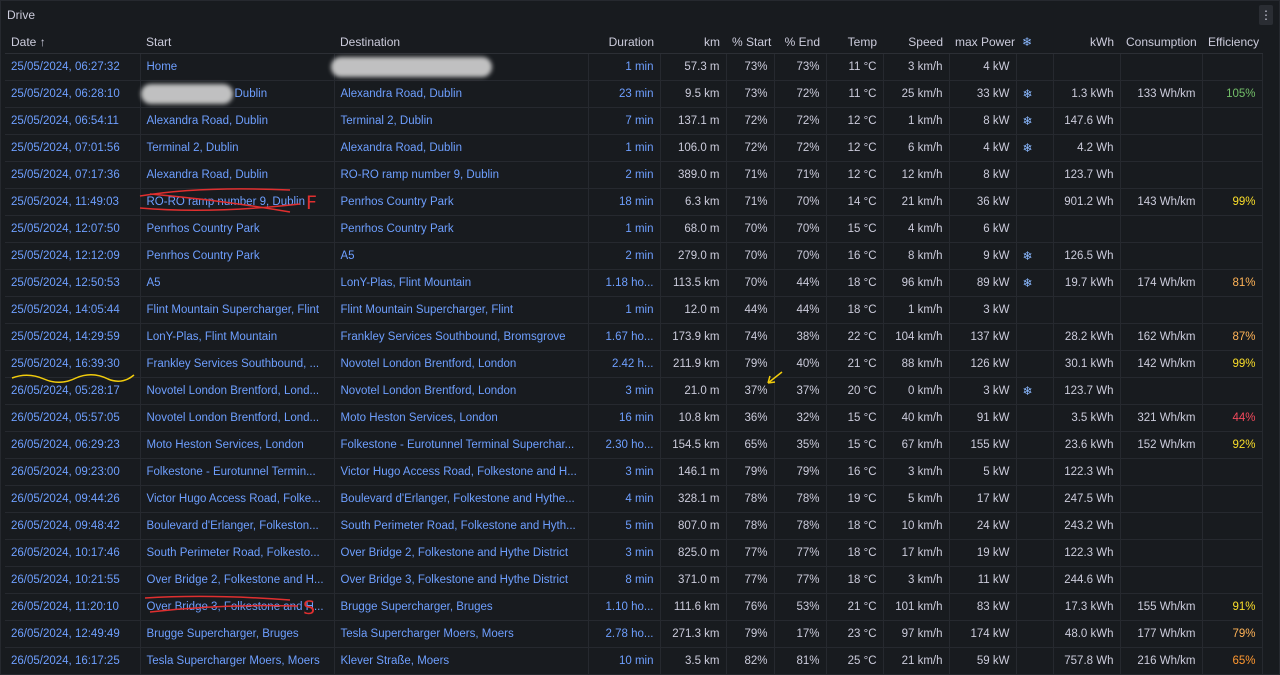 The height and width of the screenshot is (675, 1280). What do you see at coordinates (1232, 42) in the screenshot?
I see `column-header-efficiency: Efficiency` at bounding box center [1232, 42].